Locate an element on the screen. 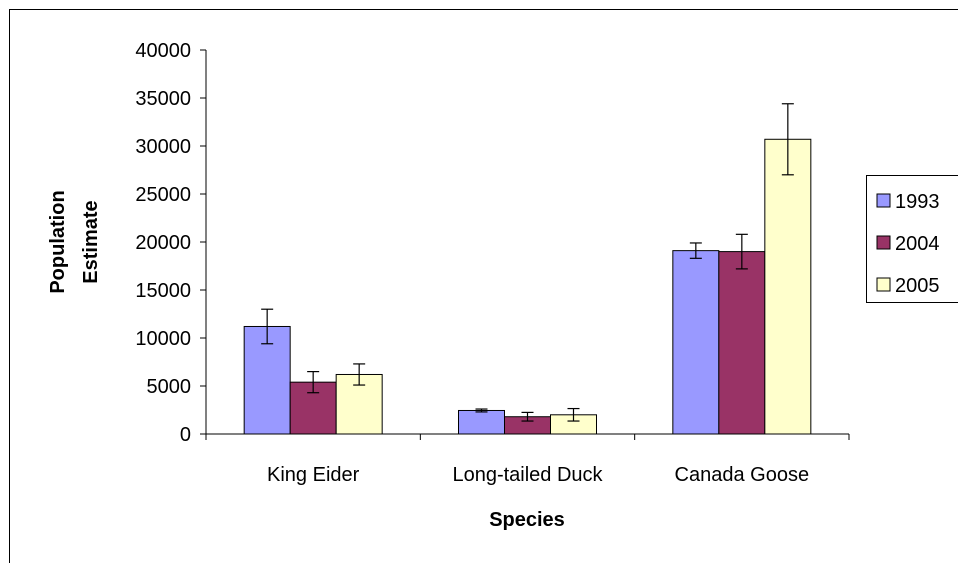 Image resolution: width=958 pixels, height=568 pixels. bar-2004-canada-goose is located at coordinates (742, 343).